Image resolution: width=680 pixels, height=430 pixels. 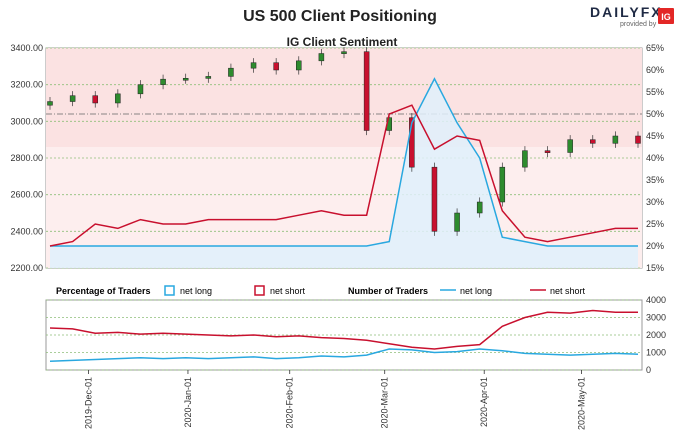 I want to click on pct-tick-label: 45%, so click(x=655, y=136).